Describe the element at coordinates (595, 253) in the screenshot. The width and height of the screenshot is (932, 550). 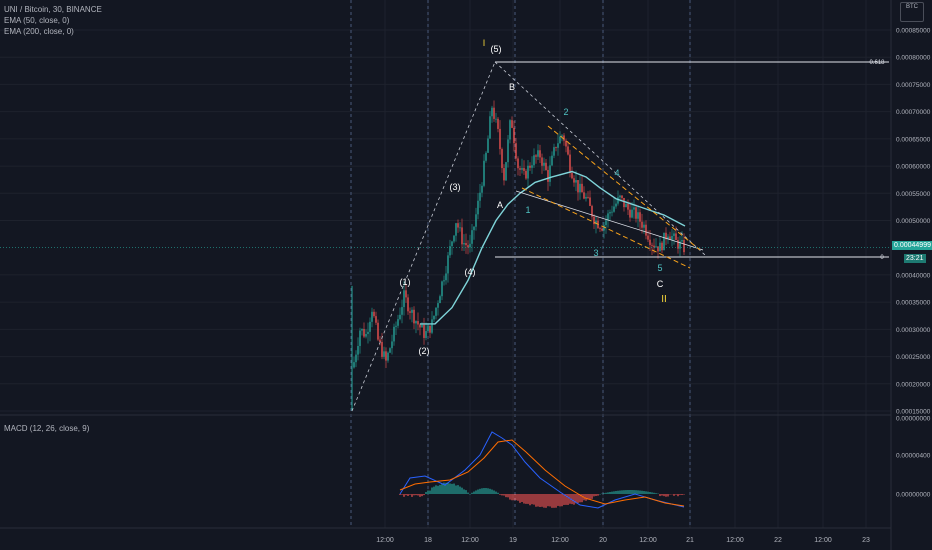
I see `wave-label-sub3: 3` at that location.